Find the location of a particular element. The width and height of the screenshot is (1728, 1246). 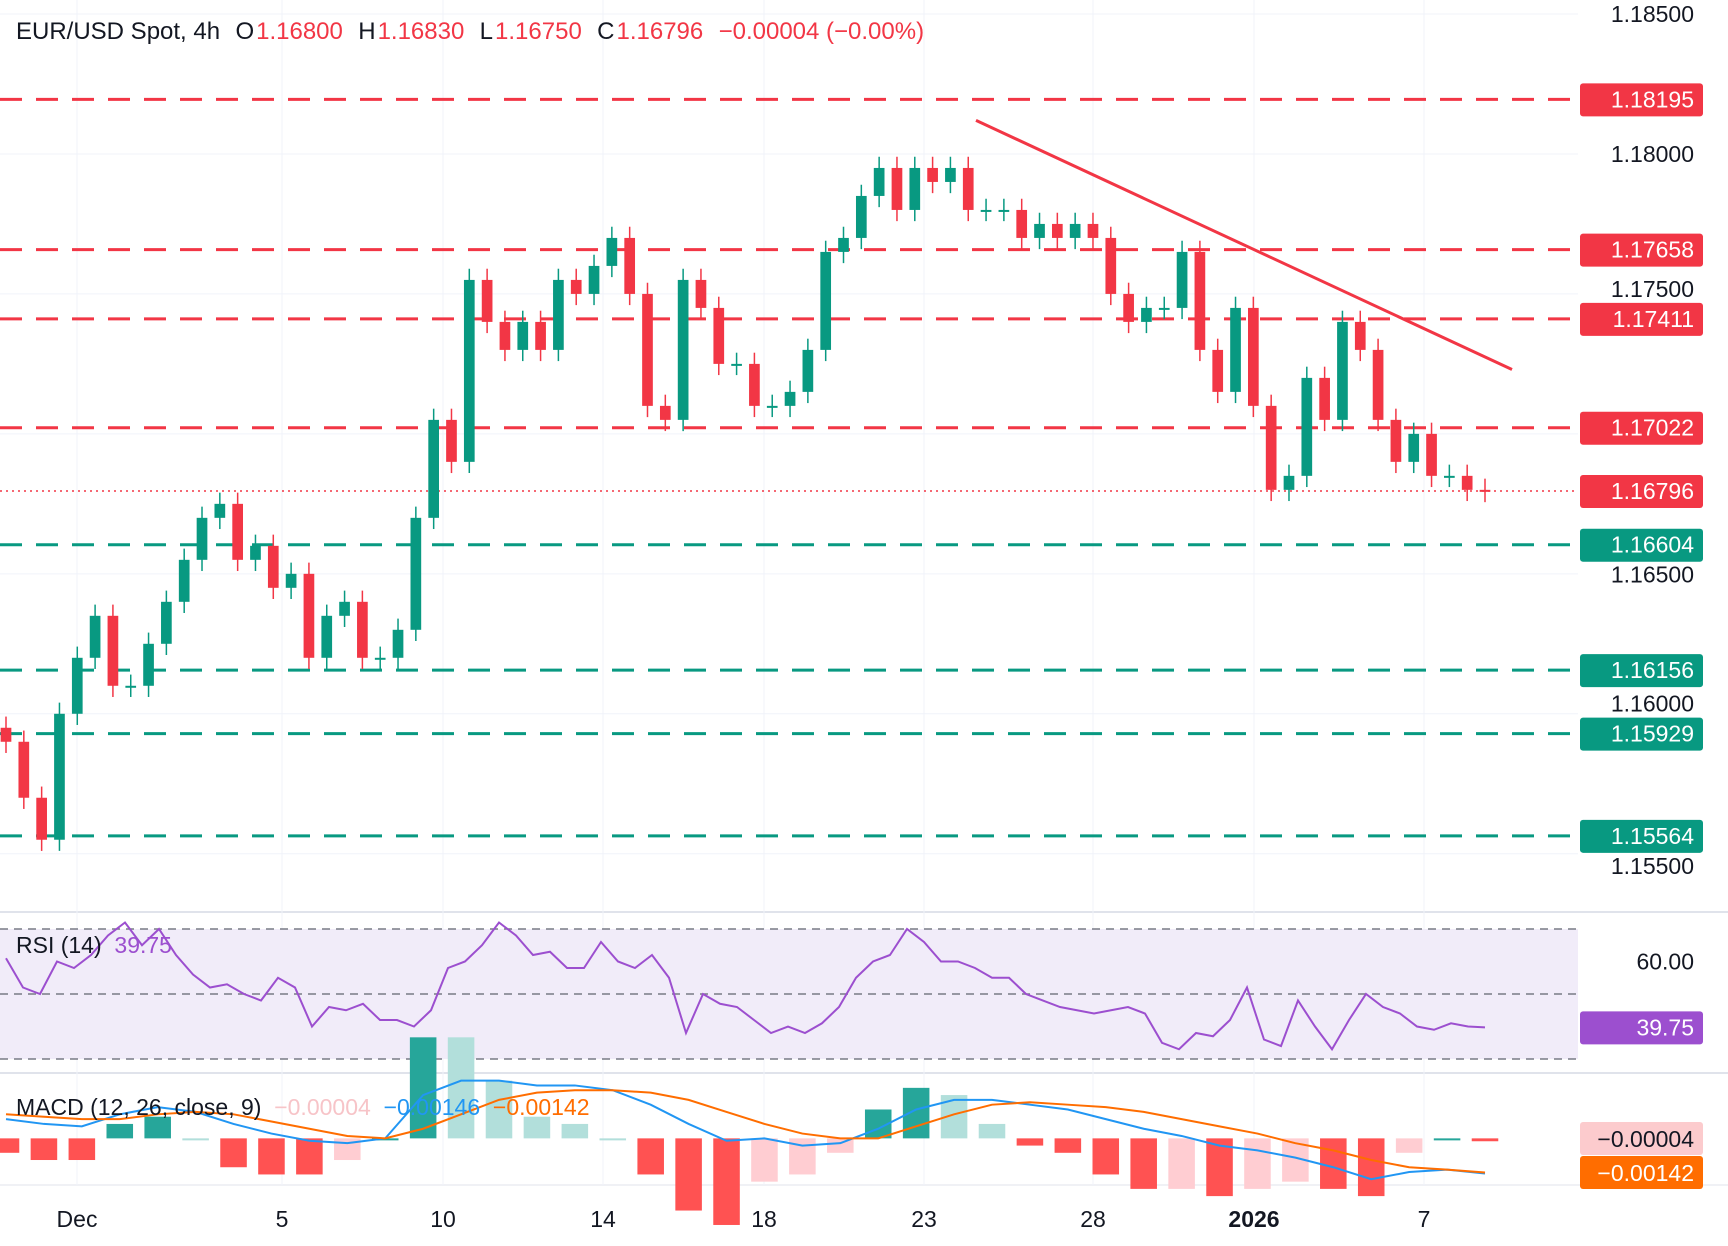

time-axis: Dec 5 10 14 18 23 28 2026 7 is located at coordinates (744, 1219).